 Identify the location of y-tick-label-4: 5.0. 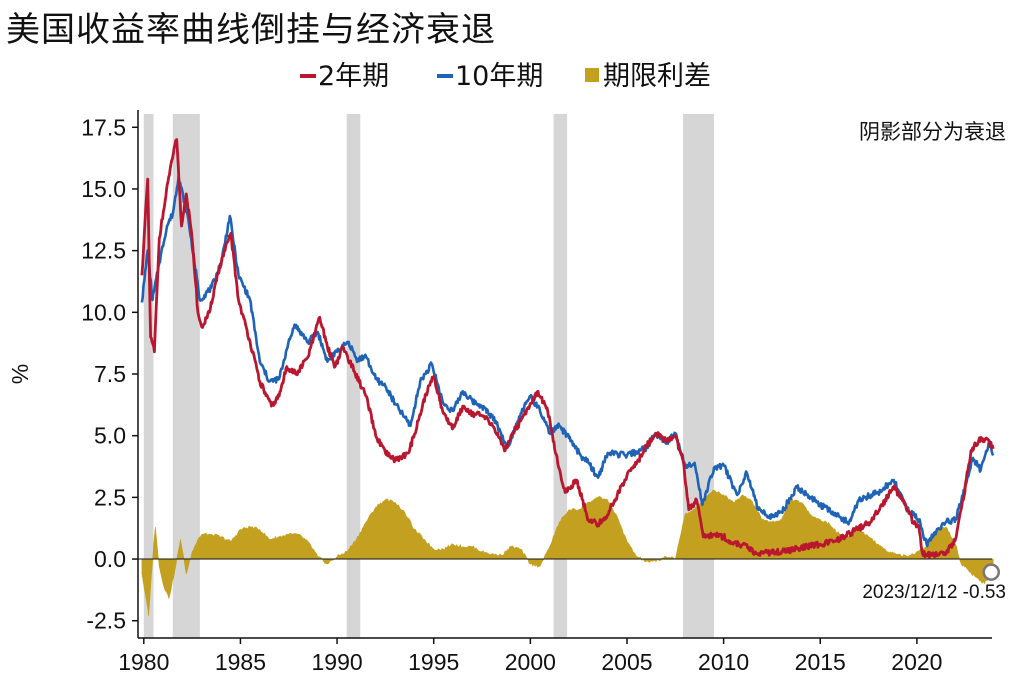
(110, 436).